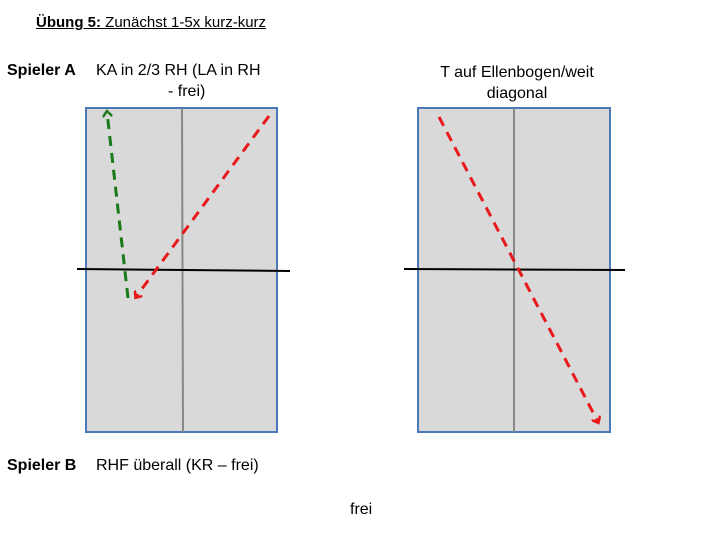 This screenshot has height=540, width=720. I want to click on player-a-right-line1: T auf Ellenbogen/weit, so click(517, 72).